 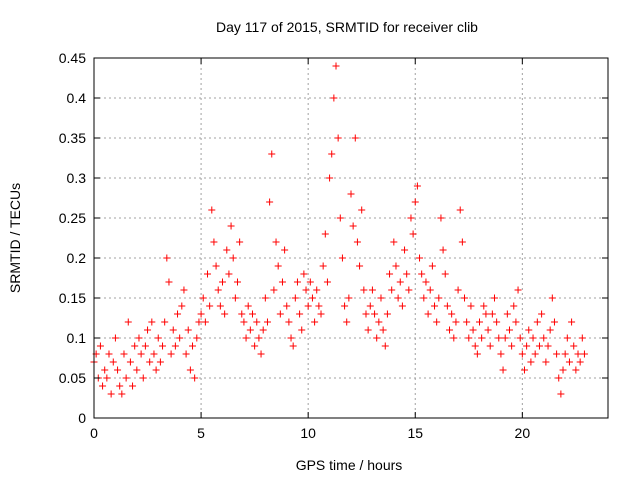 I want to click on x-tick-label: 5, so click(x=201, y=433).